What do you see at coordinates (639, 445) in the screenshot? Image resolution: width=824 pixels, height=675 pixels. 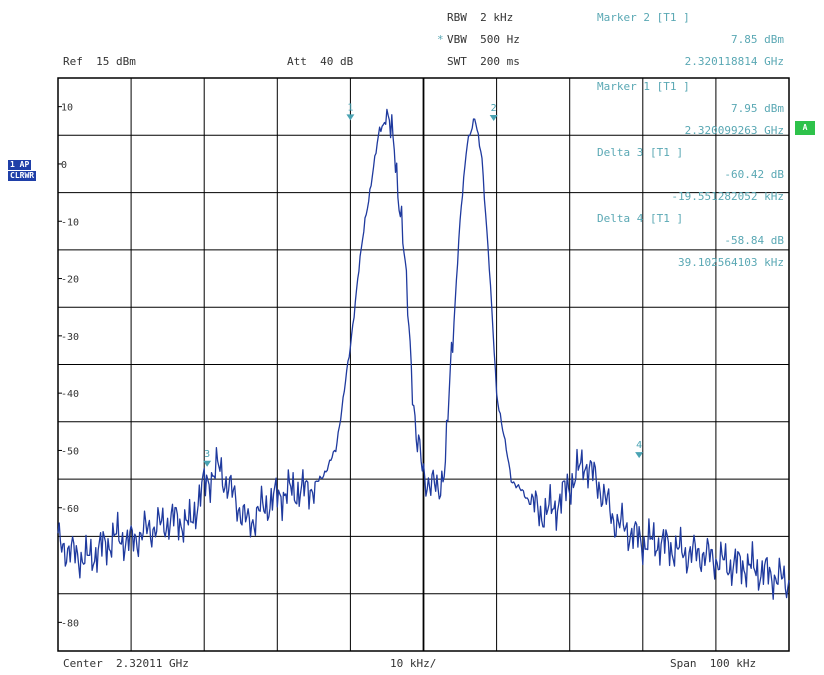 I see `marker-4-label: 4` at bounding box center [639, 445].